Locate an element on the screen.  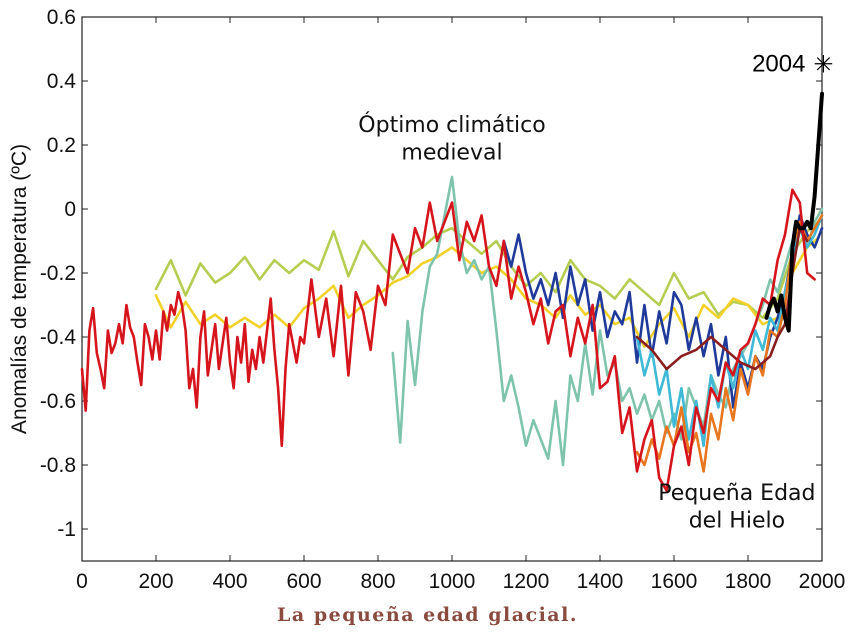
x-tick-label: 400 is located at coordinates (229, 581).